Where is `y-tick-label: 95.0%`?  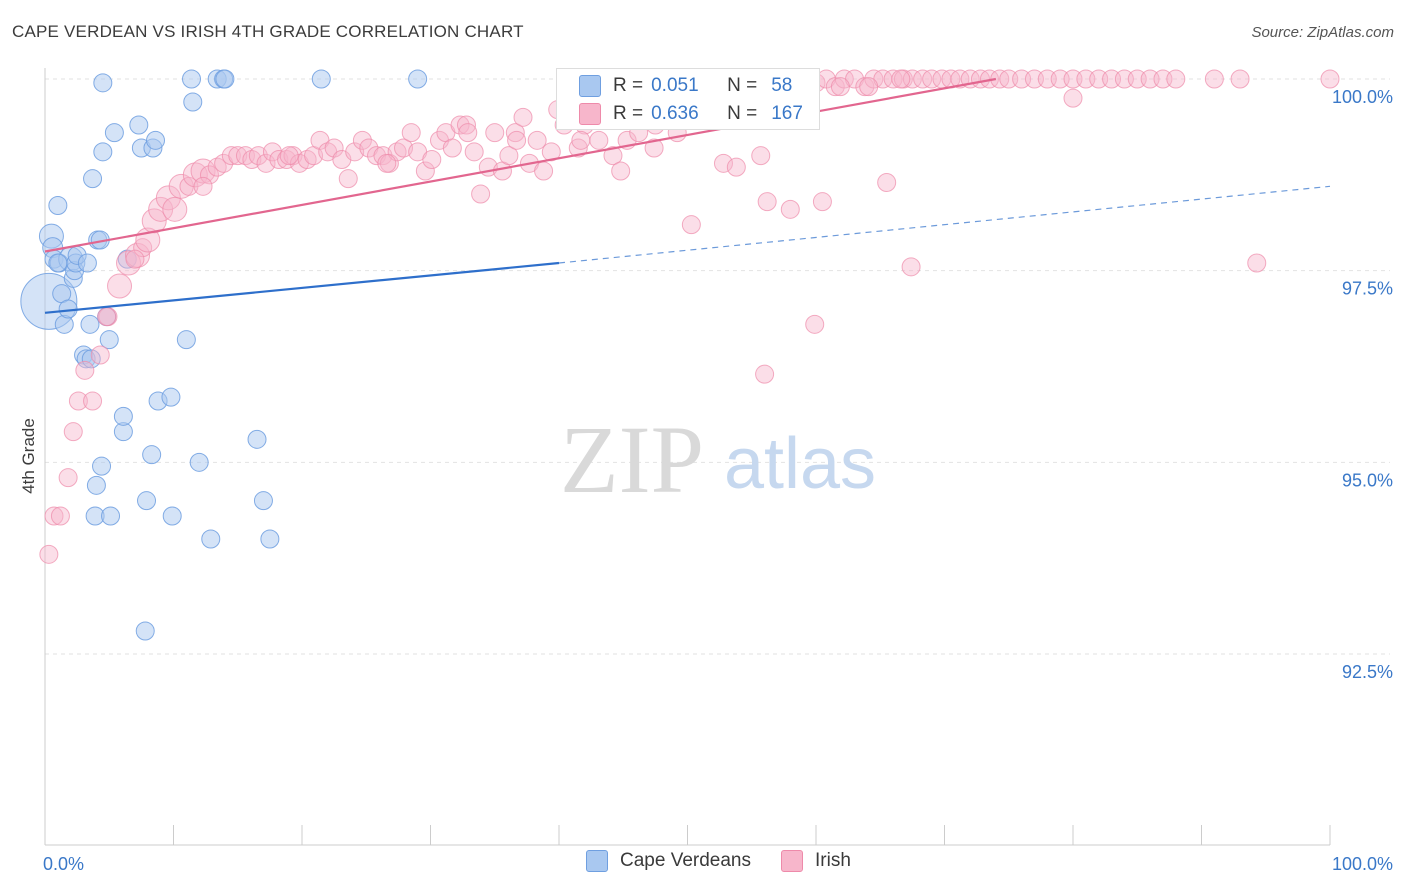
y-tick-label: 95.0% is located at coordinates (1367, 480).